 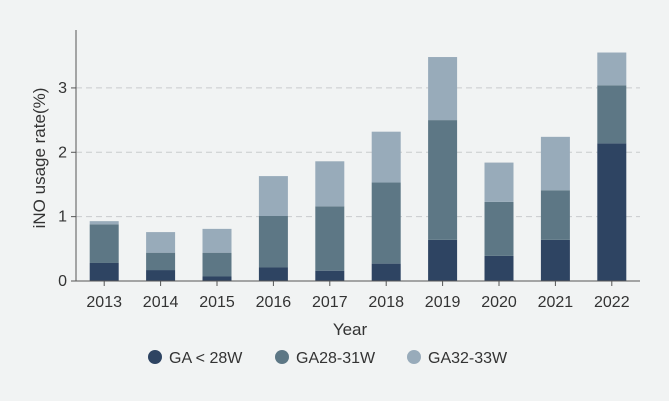 What do you see at coordinates (443, 302) in the screenshot?
I see `x-tick-label-2019: 2019` at bounding box center [443, 302].